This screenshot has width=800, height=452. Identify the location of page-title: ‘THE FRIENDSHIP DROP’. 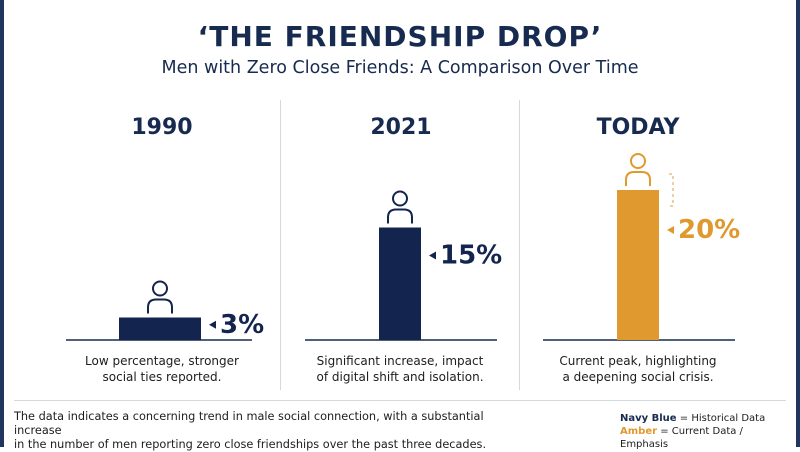
(400, 36).